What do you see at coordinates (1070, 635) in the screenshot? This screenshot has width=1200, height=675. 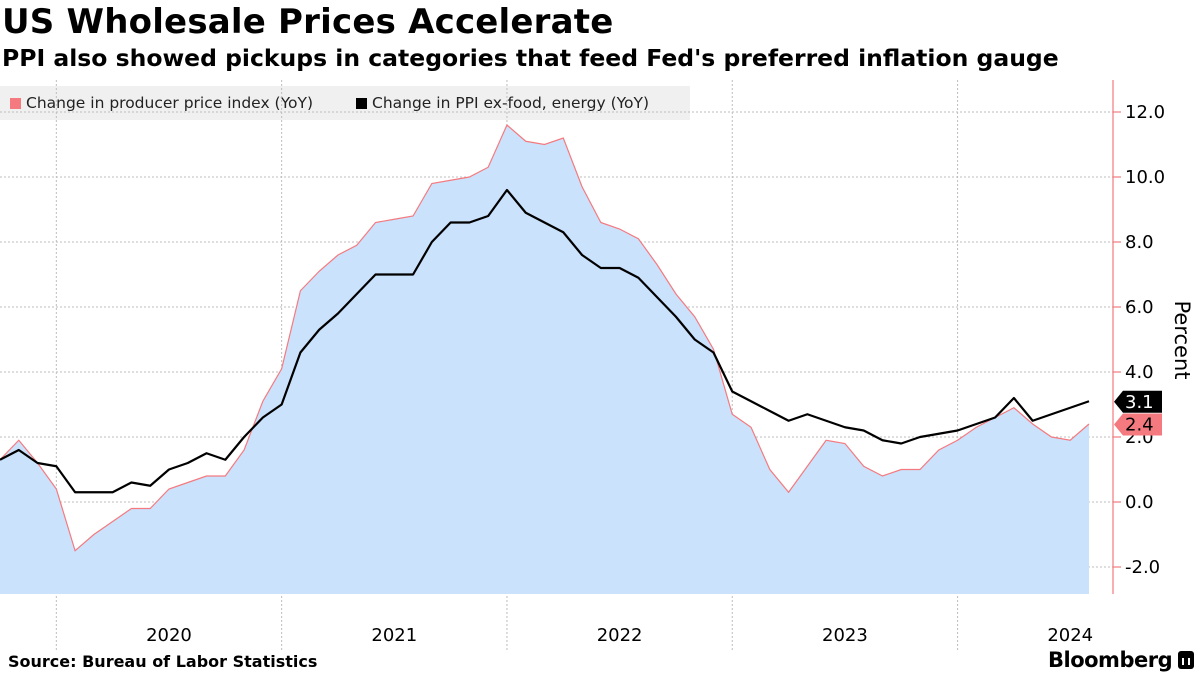 I see `x-tick-label: 2024` at bounding box center [1070, 635].